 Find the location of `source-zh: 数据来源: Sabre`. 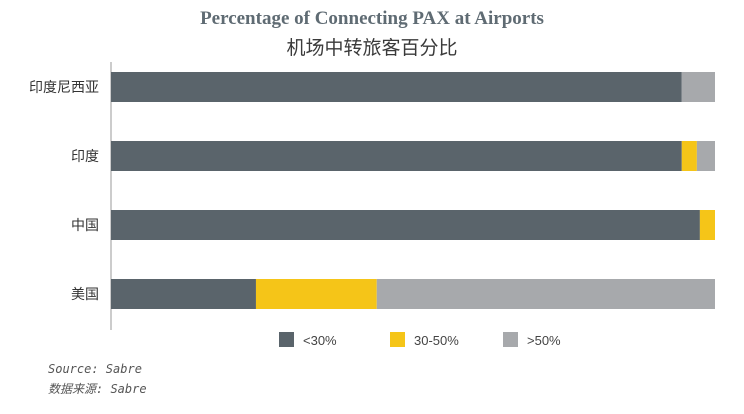

source-zh: 数据来源: Sabre is located at coordinates (97, 389).